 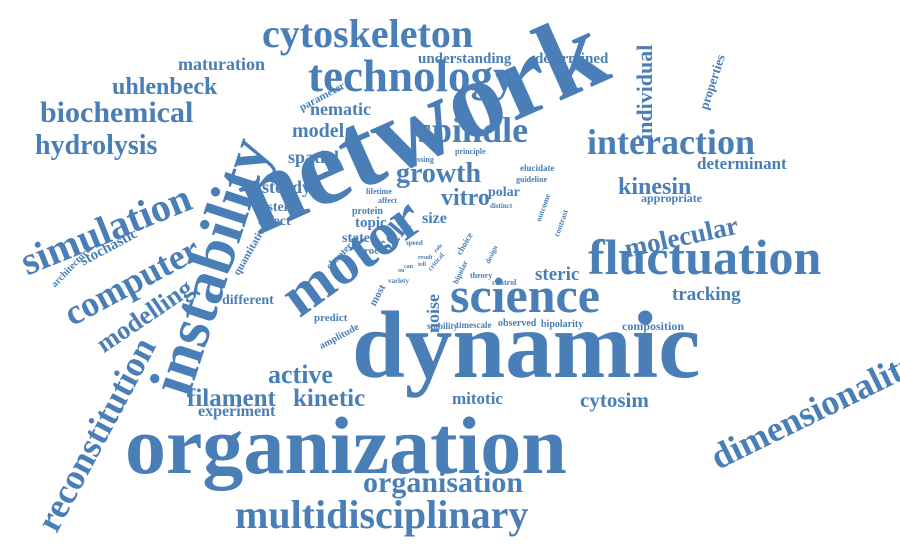 What do you see at coordinates (672, 198) in the screenshot?
I see `word-appropriate: appropriate` at bounding box center [672, 198].